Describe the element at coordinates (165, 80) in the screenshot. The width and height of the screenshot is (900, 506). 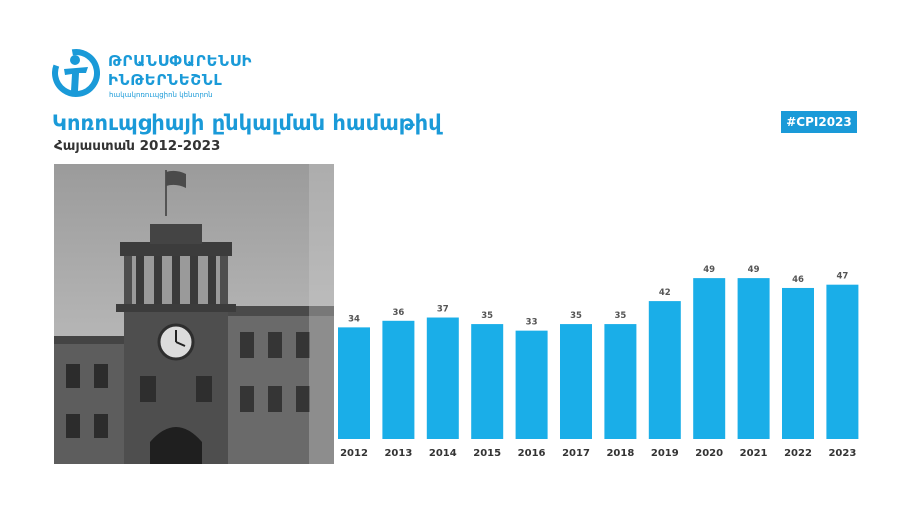
I see `logo-text-line2: ԻՆԹԵՐՆԵՇՆԼ` at that location.